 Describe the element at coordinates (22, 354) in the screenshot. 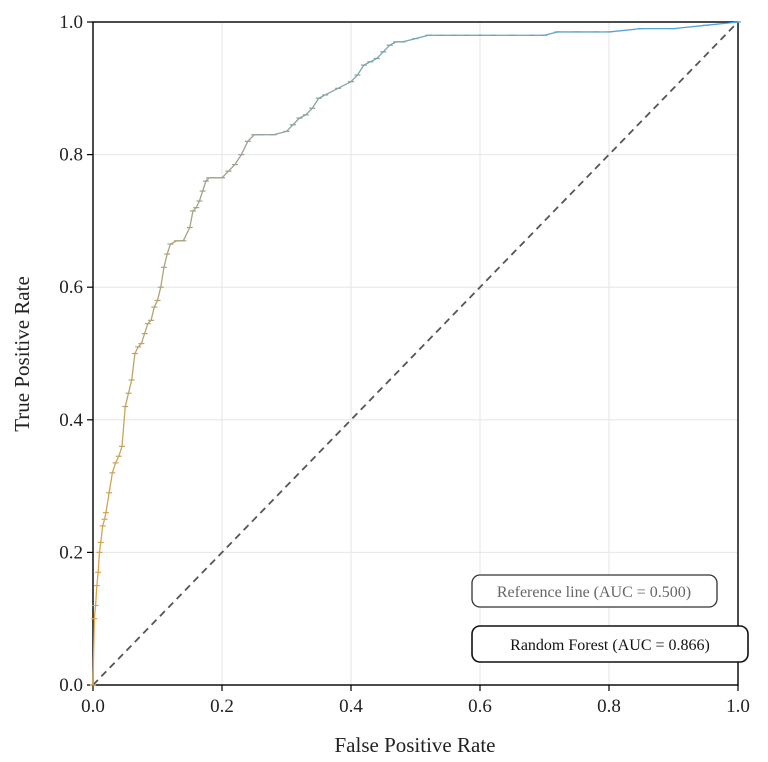

I see `y-axis-label: True Positive Rate` at that location.